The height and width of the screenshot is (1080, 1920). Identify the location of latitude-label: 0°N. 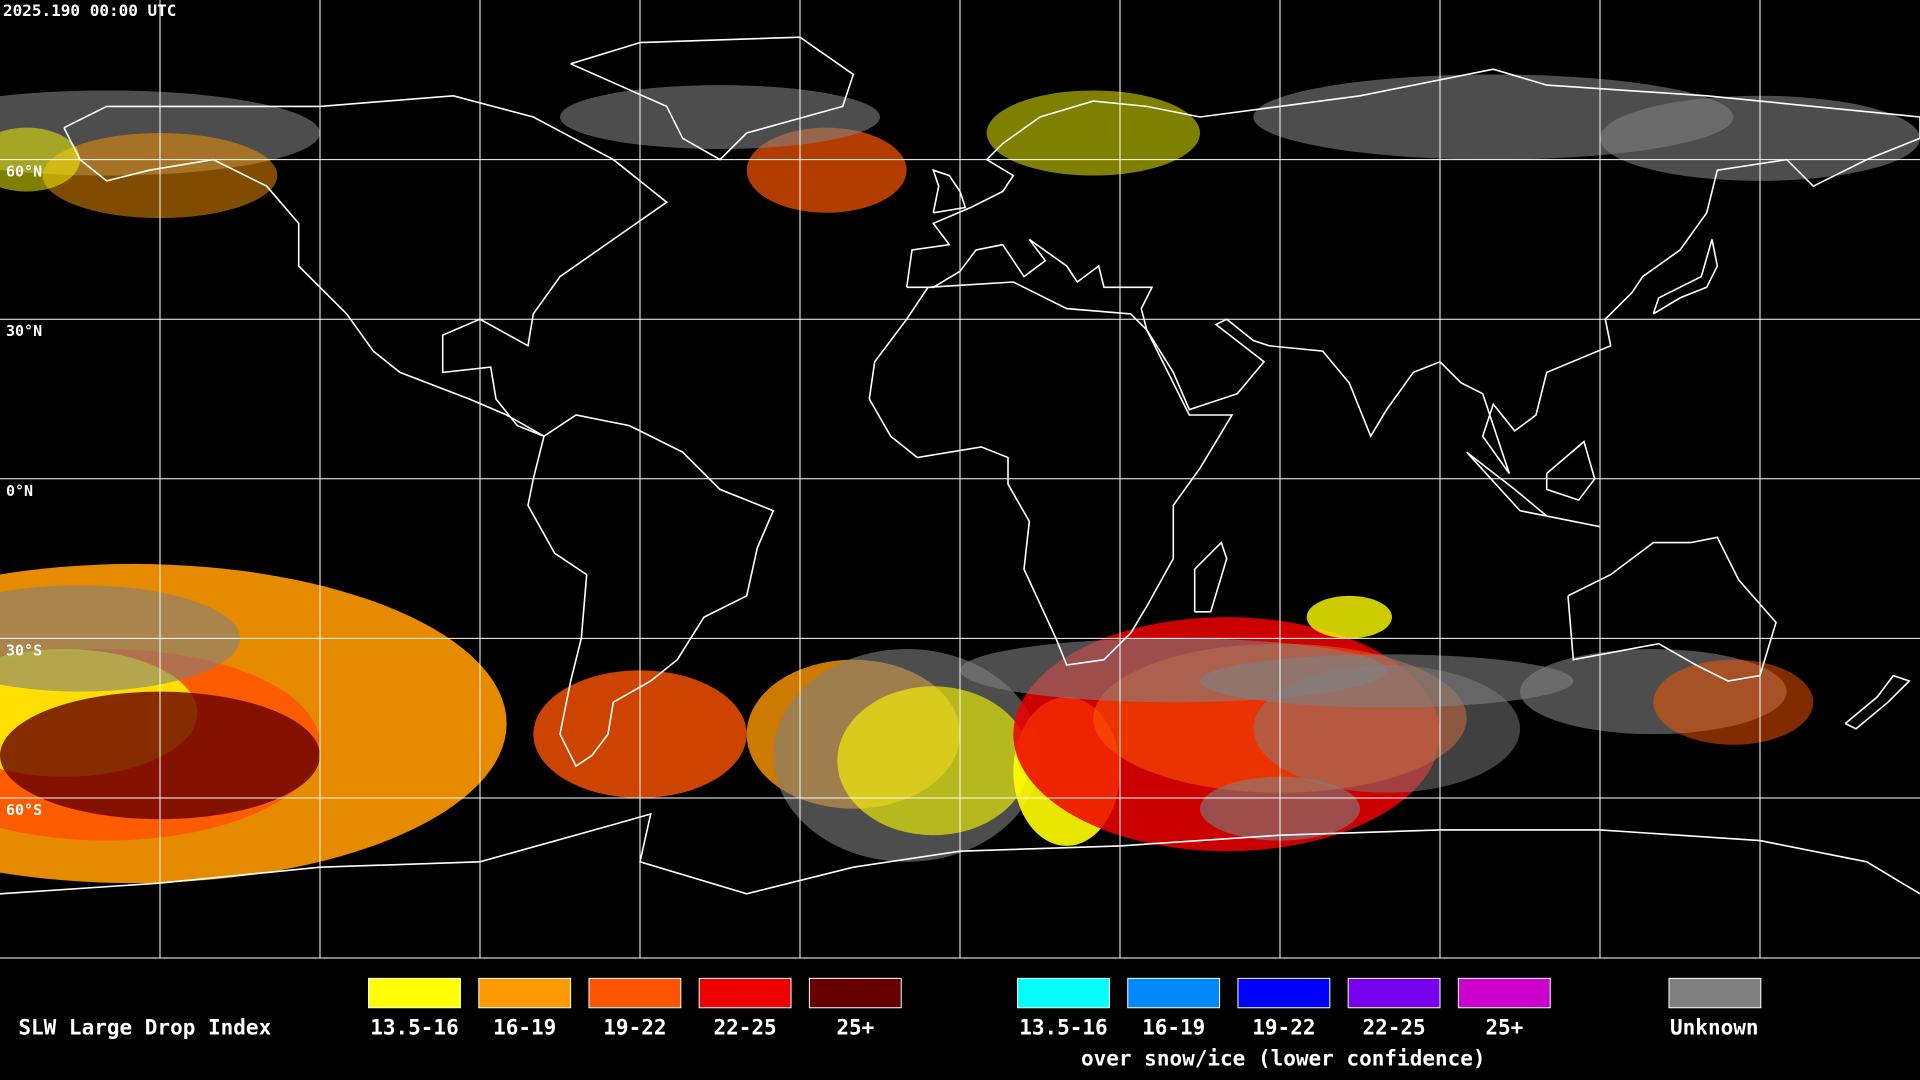
(19, 491).